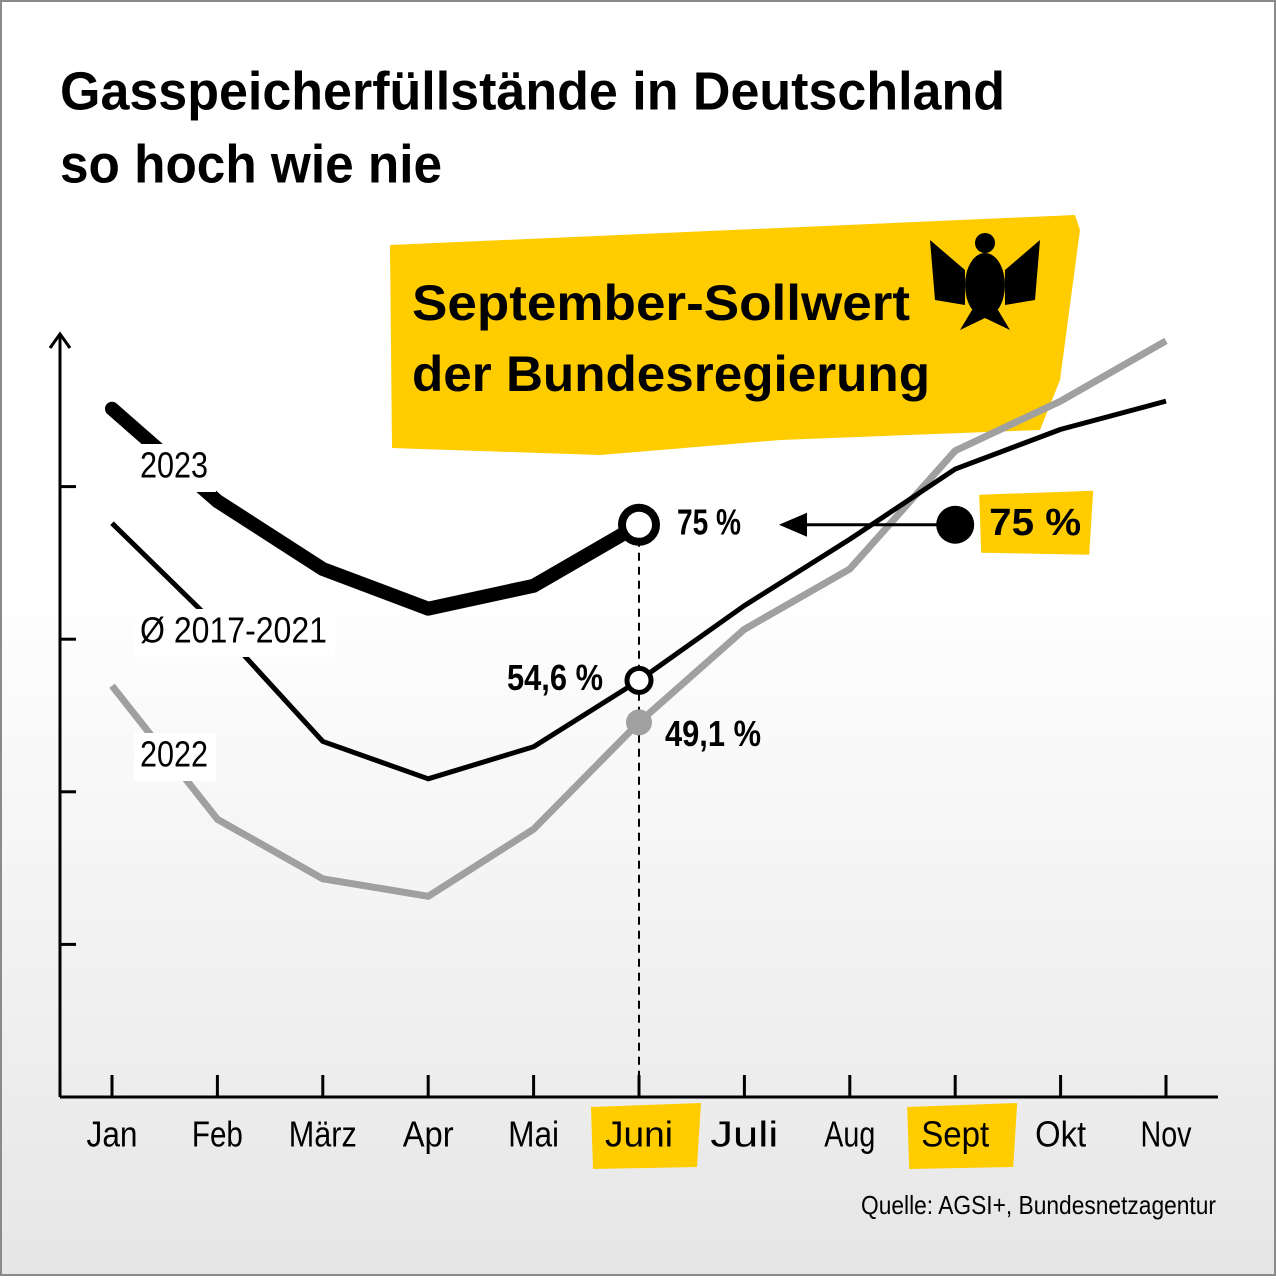  I want to click on eagle, so click(985, 281).